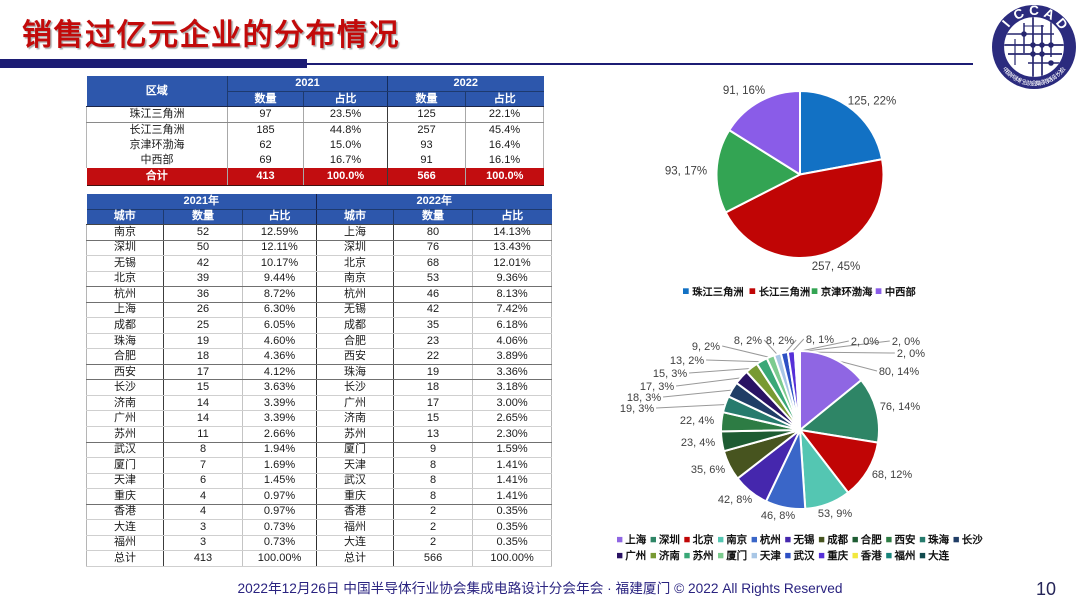  What do you see at coordinates (892, 475) in the screenshot?
I see `svg-text: 68, 12%` at bounding box center [892, 475].